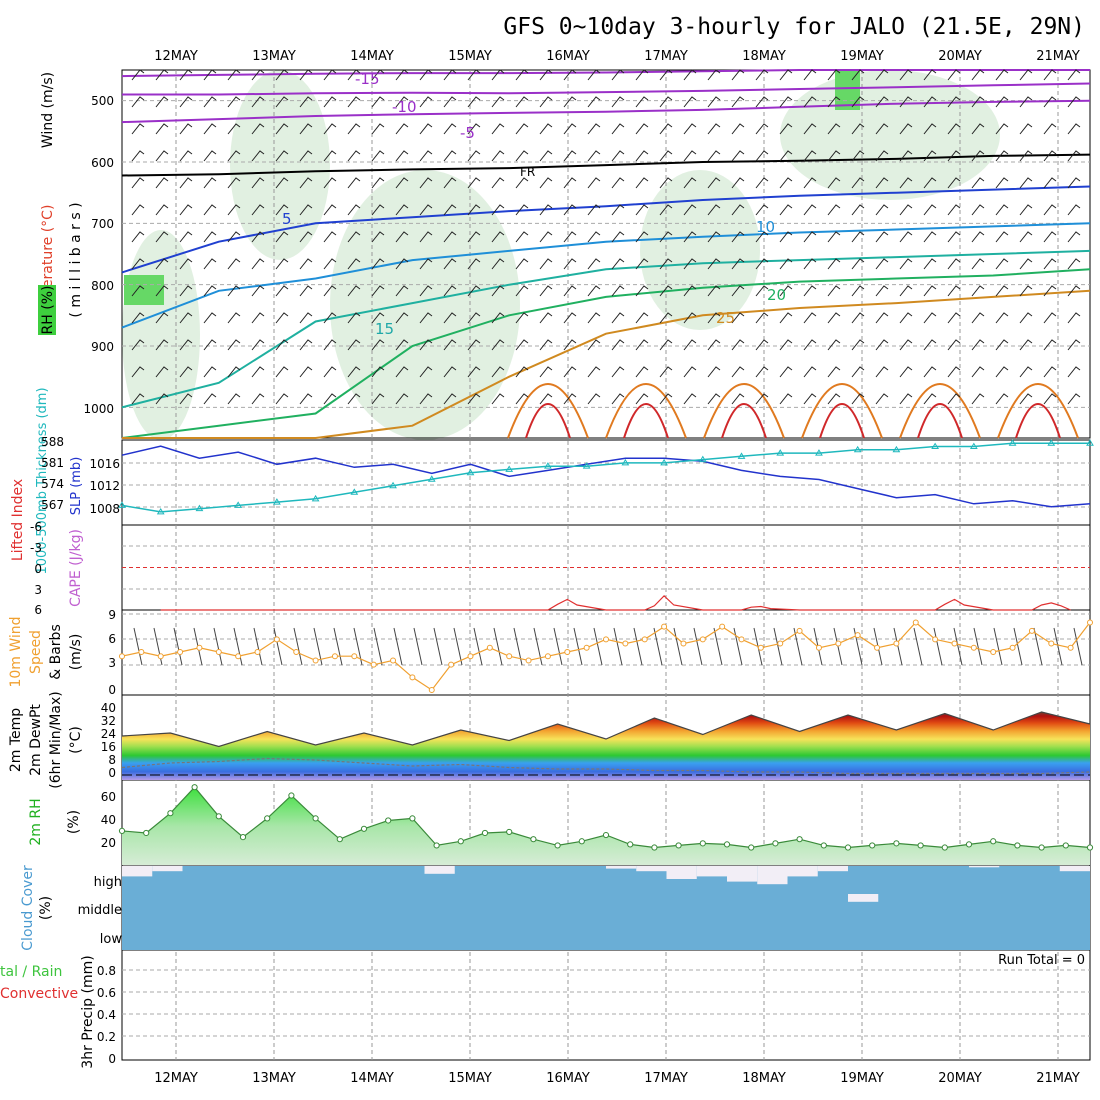 The height and width of the screenshot is (1100, 1100). I want to click on tick-p04: 0.4, so click(106, 1015).